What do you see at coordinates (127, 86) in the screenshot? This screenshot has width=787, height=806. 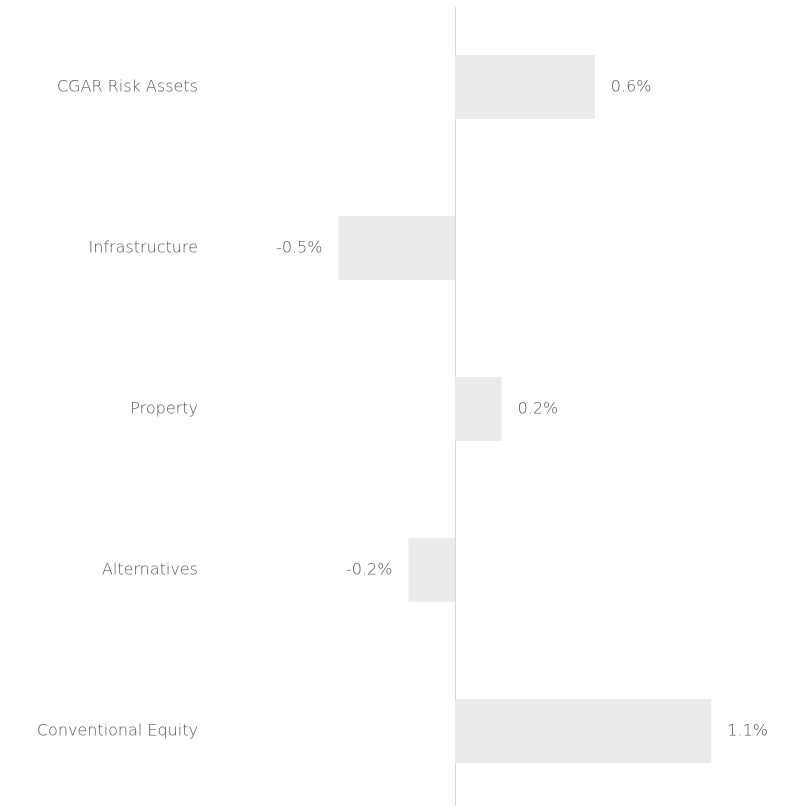 I see `category-label: CGAR Risk Assets` at bounding box center [127, 86].